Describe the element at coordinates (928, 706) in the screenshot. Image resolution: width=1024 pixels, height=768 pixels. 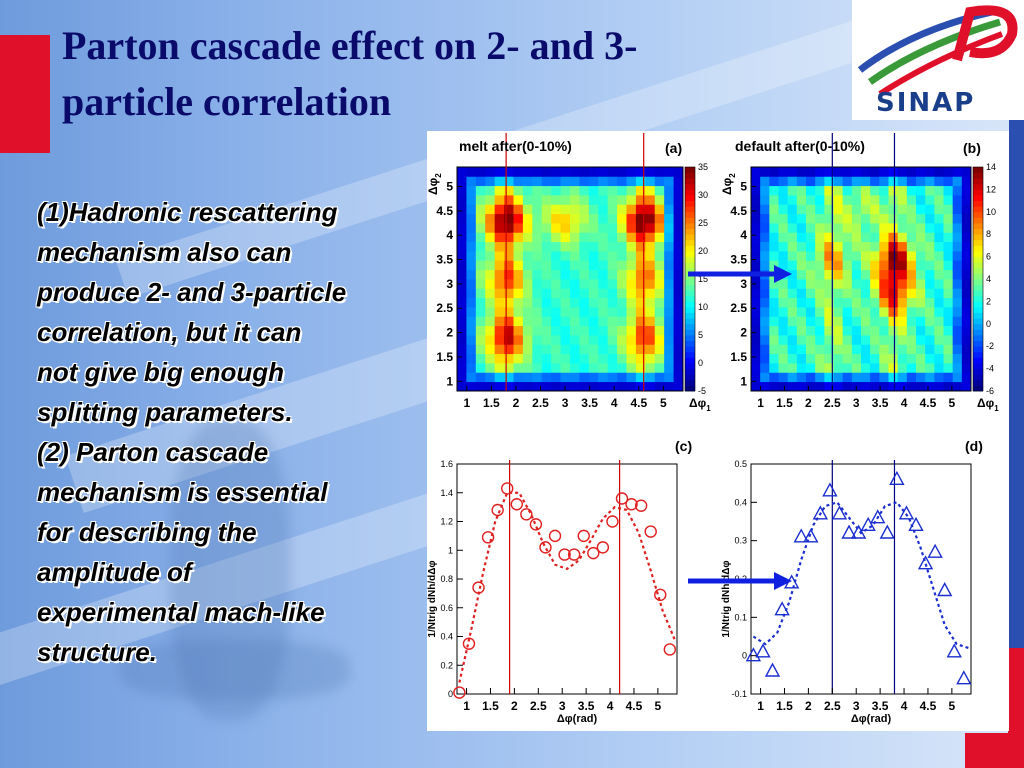
I see `x-tick-label: 4.5` at that location.